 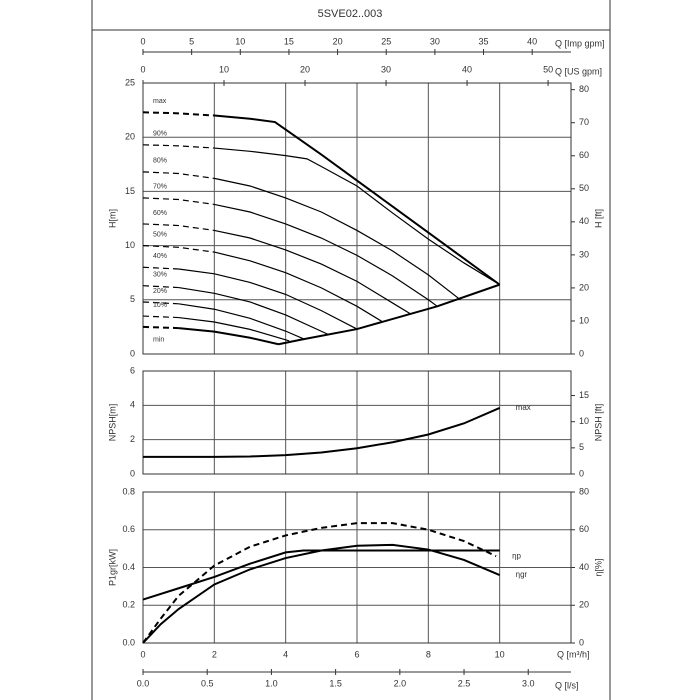 What do you see at coordinates (128, 567) in the screenshot?
I see `y-tick-label: 0.4` at bounding box center [128, 567].